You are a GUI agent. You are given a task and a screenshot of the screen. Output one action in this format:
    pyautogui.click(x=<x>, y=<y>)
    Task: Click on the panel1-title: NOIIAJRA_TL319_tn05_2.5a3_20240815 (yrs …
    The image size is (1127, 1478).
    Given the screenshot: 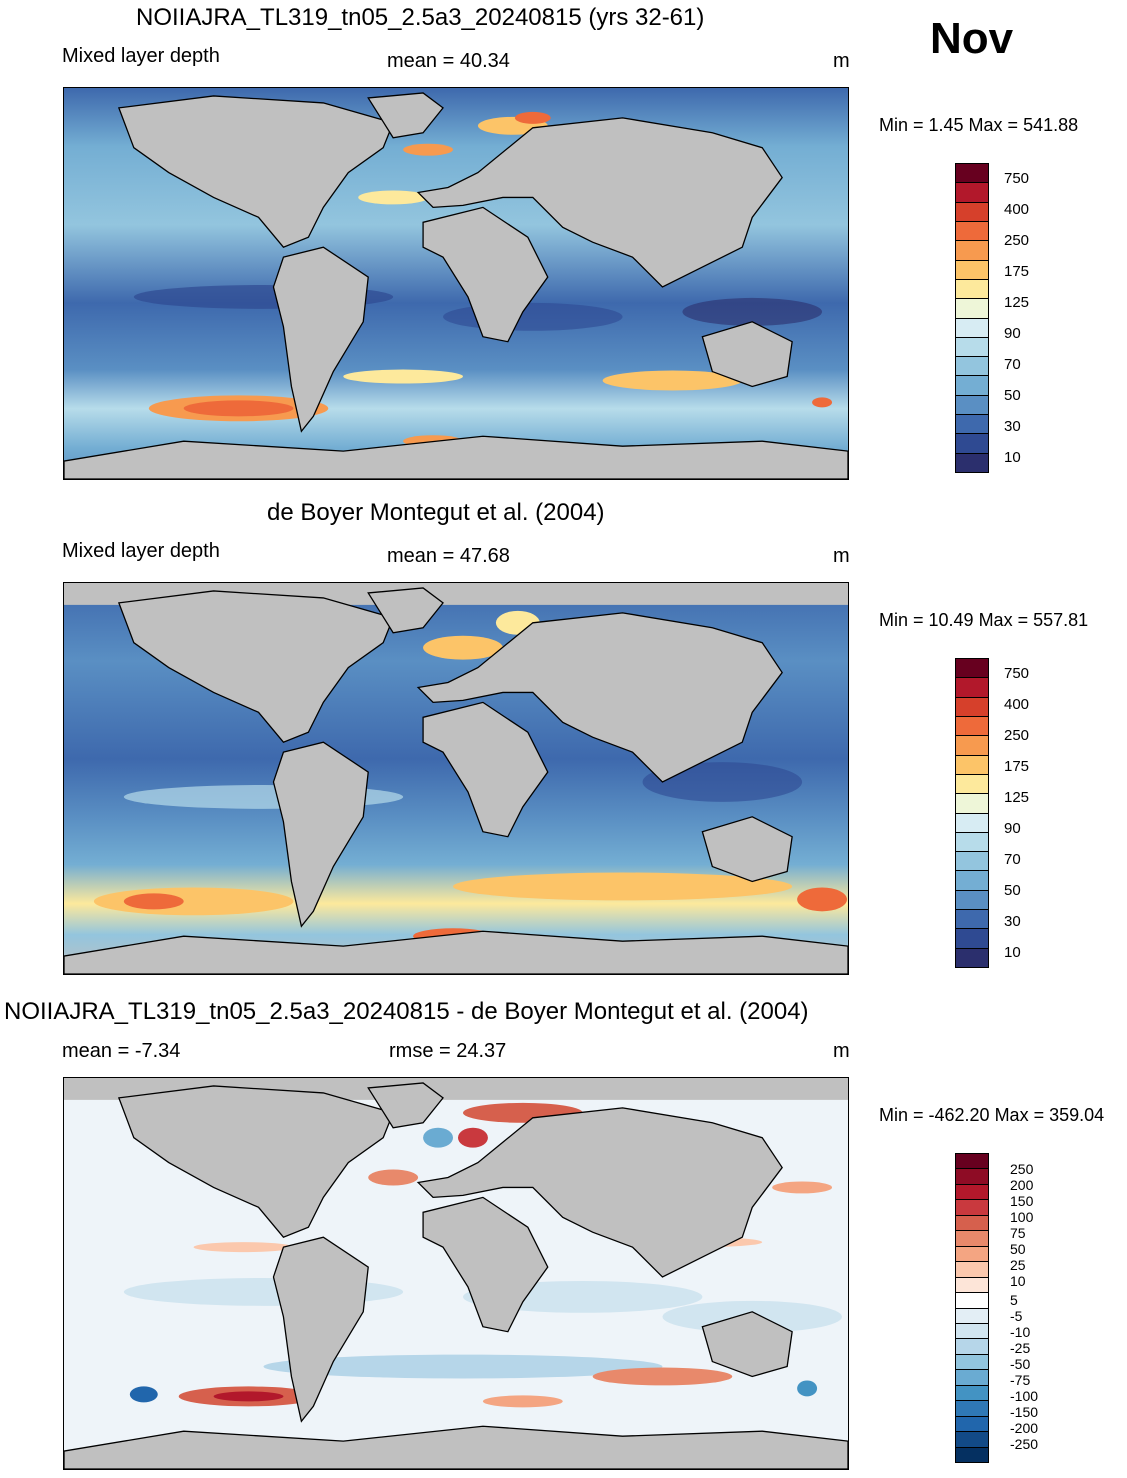 What is the action you would take?
    pyautogui.click(x=420, y=17)
    